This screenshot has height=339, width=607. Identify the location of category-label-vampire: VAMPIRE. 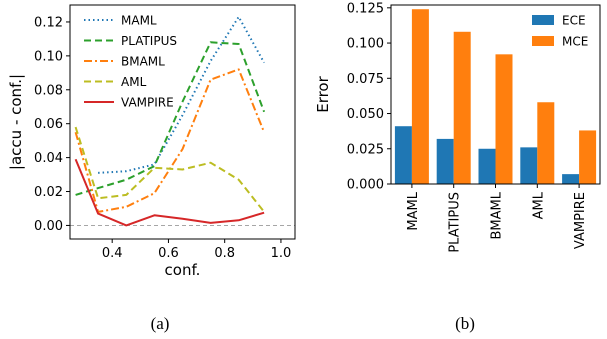
(580, 220).